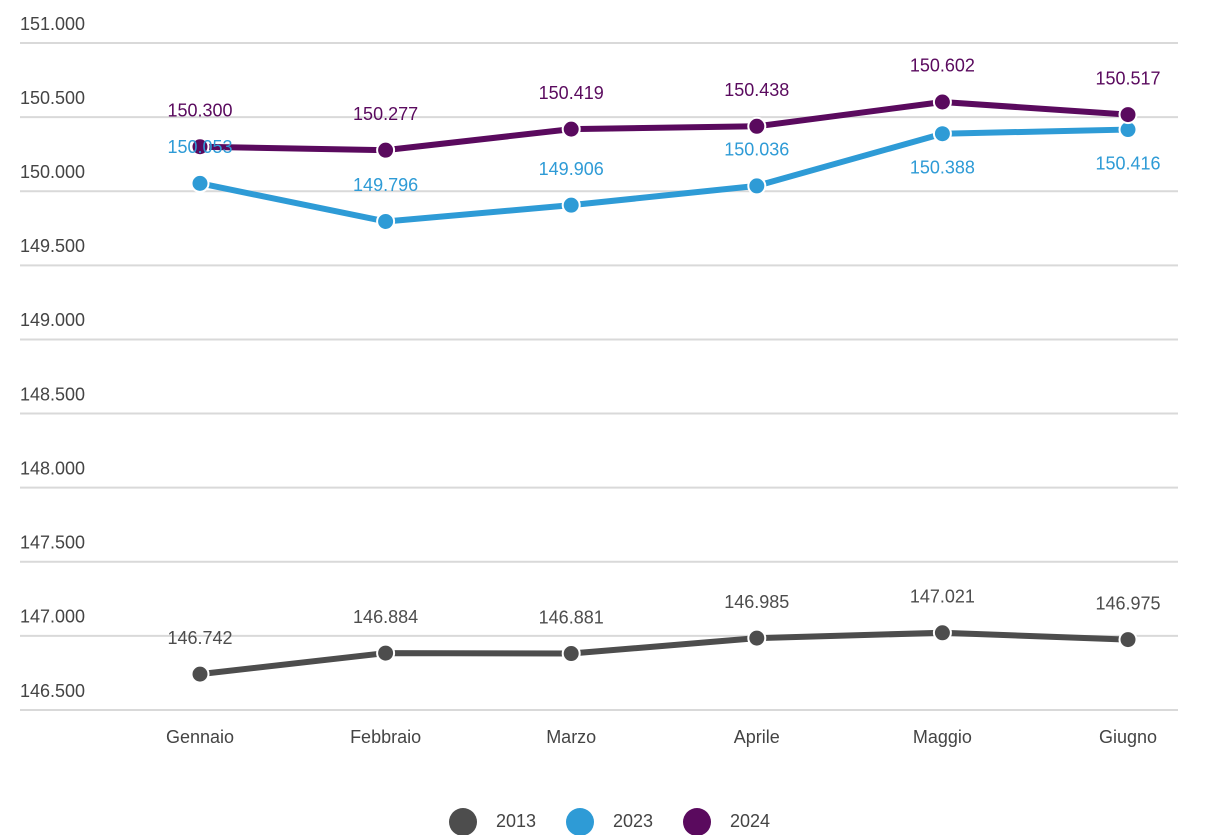 Image resolution: width=1206 pixels, height=835 pixels. Describe the element at coordinates (52, 24) in the screenshot. I see `y-tick-label: 151.000` at that location.